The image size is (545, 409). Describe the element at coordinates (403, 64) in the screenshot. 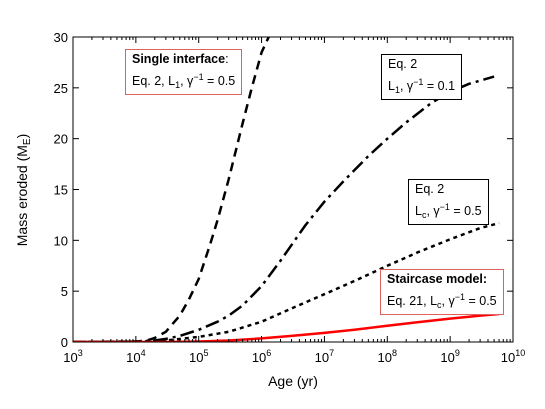

I see `eq2-l1-title: Eq. 2` at that location.